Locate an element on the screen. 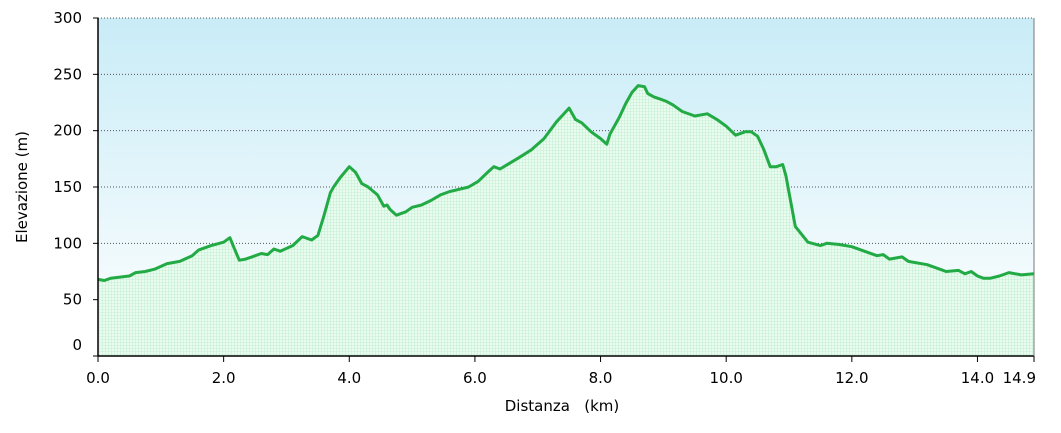  x-tick-label: 10.0 is located at coordinates (725, 378).